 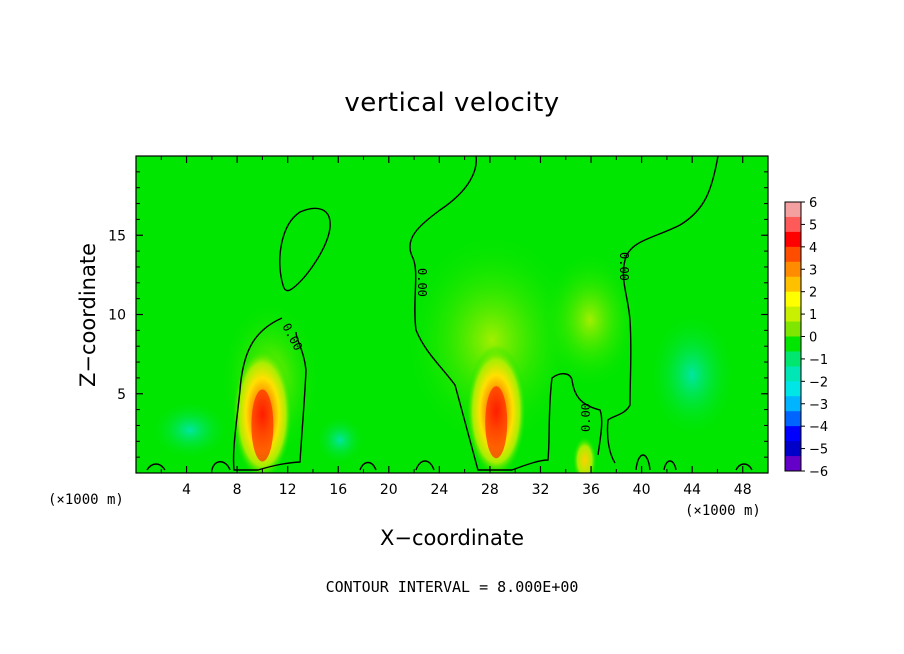 What do you see at coordinates (121, 395) in the screenshot?
I see `y-tick-label: 5` at bounding box center [121, 395].